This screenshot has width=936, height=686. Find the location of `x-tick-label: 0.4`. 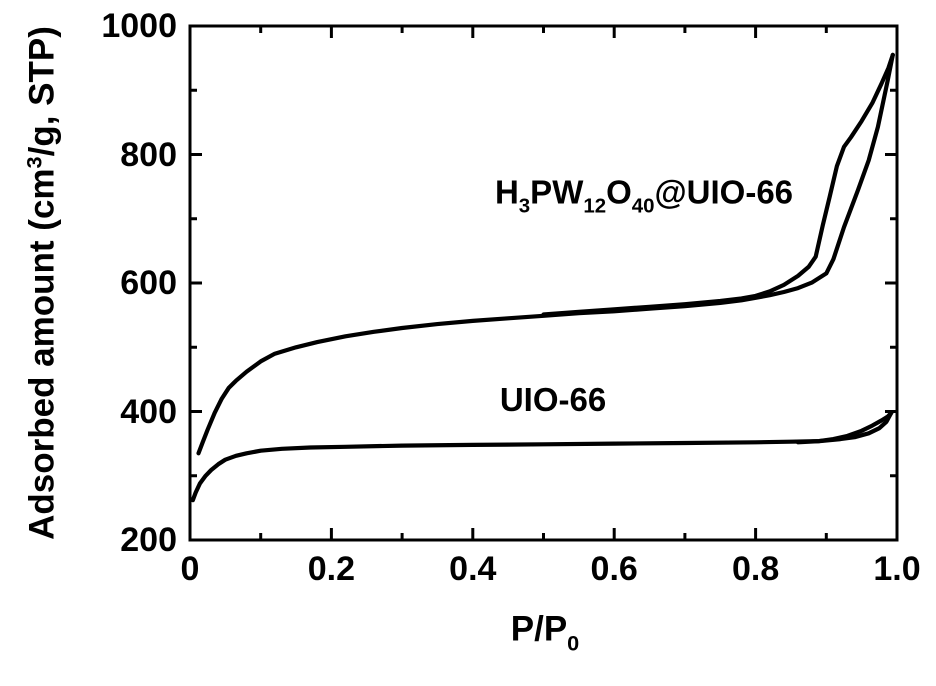

x-tick-label: 0.4 is located at coordinates (473, 569).